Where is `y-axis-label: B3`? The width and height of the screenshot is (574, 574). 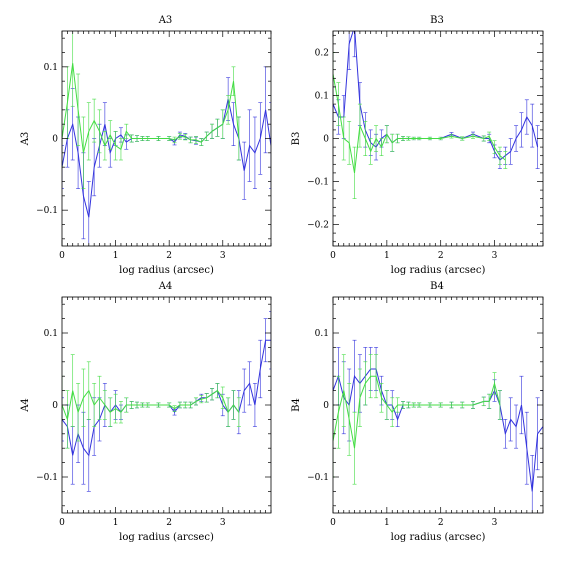 y-axis-label: B3 is located at coordinates (296, 139).